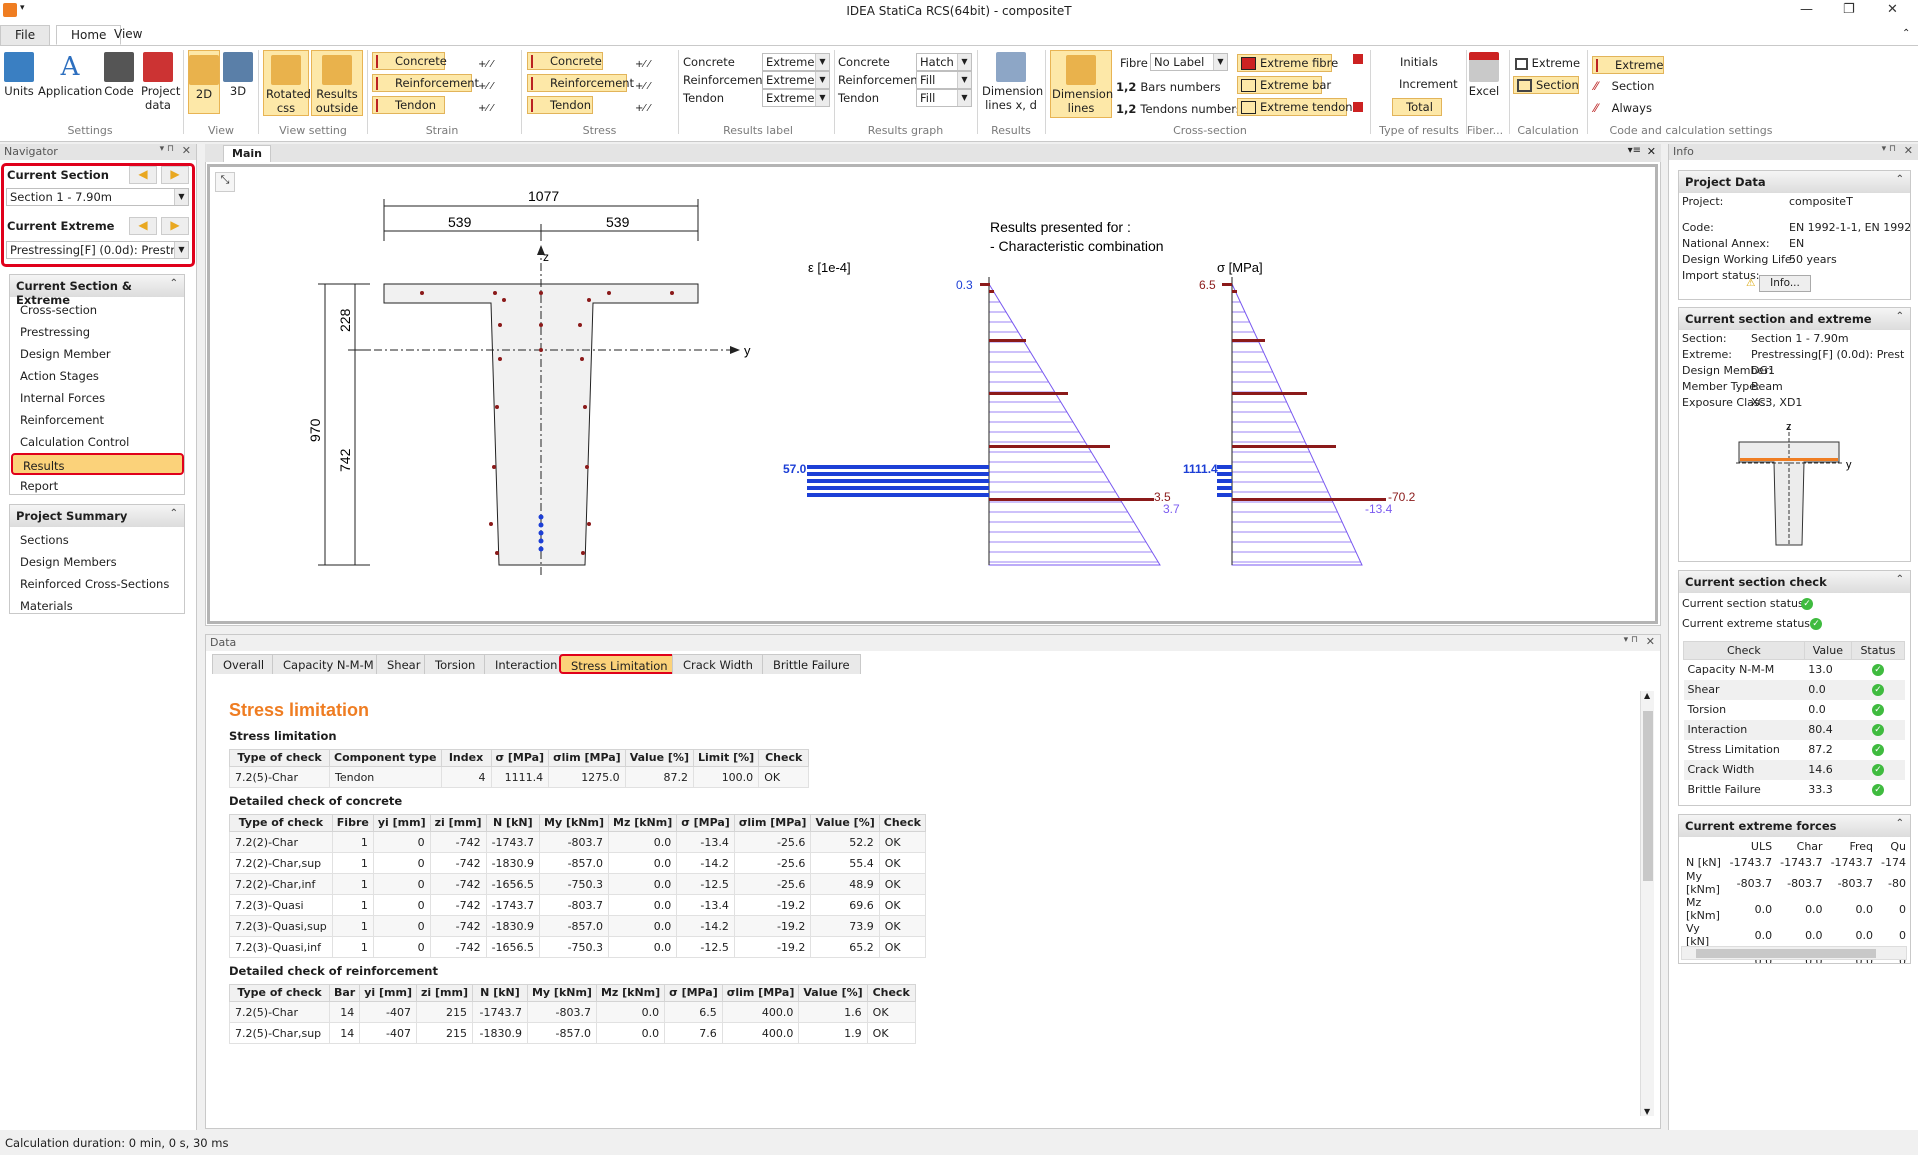 Image resolution: width=1918 pixels, height=1155 pixels. I want to click on ribbon-collapse-icon: ⌃, so click(1906, 33).